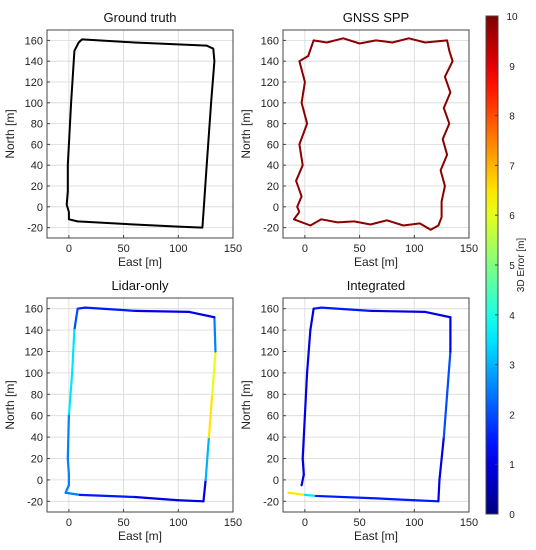 The height and width of the screenshot is (550, 536). I want to click on colorbar: 0 1 2 3 4 5 6 7 8 9 10 3D Error [m], so click(506, 266).